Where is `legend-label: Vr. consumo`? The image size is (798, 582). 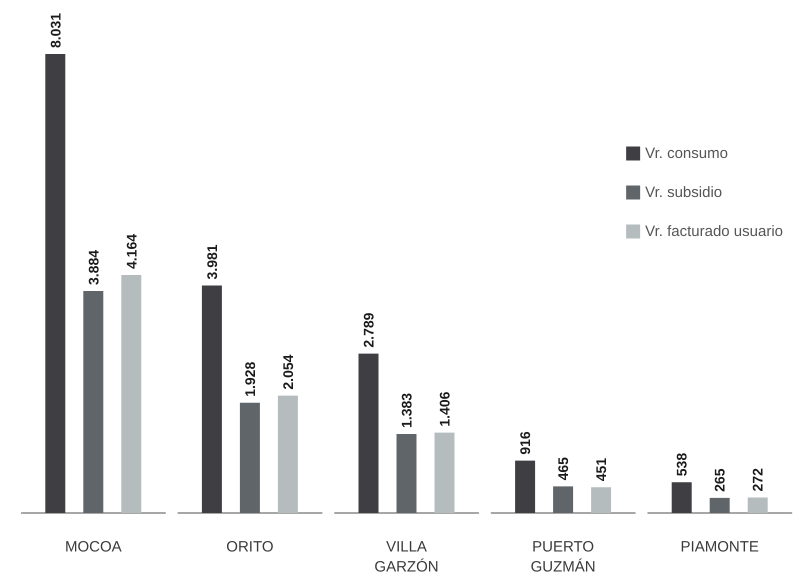
legend-label: Vr. consumo is located at coordinates (686, 153).